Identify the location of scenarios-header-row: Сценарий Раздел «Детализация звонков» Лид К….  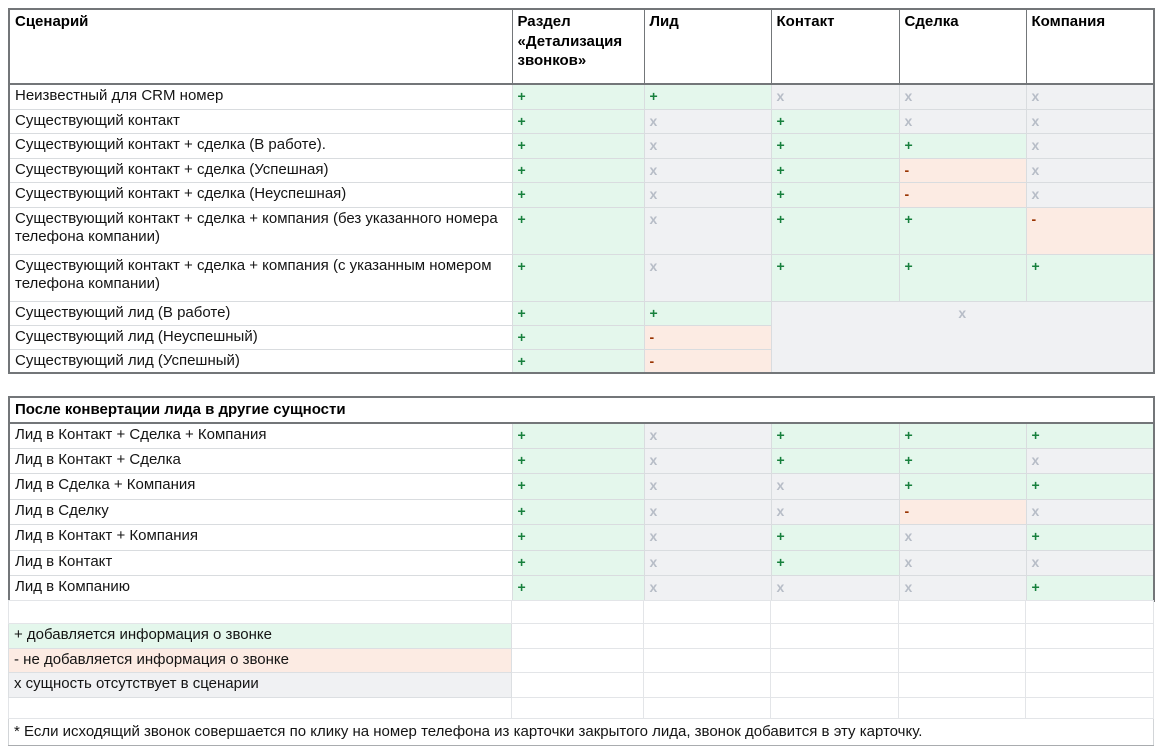
(581, 46).